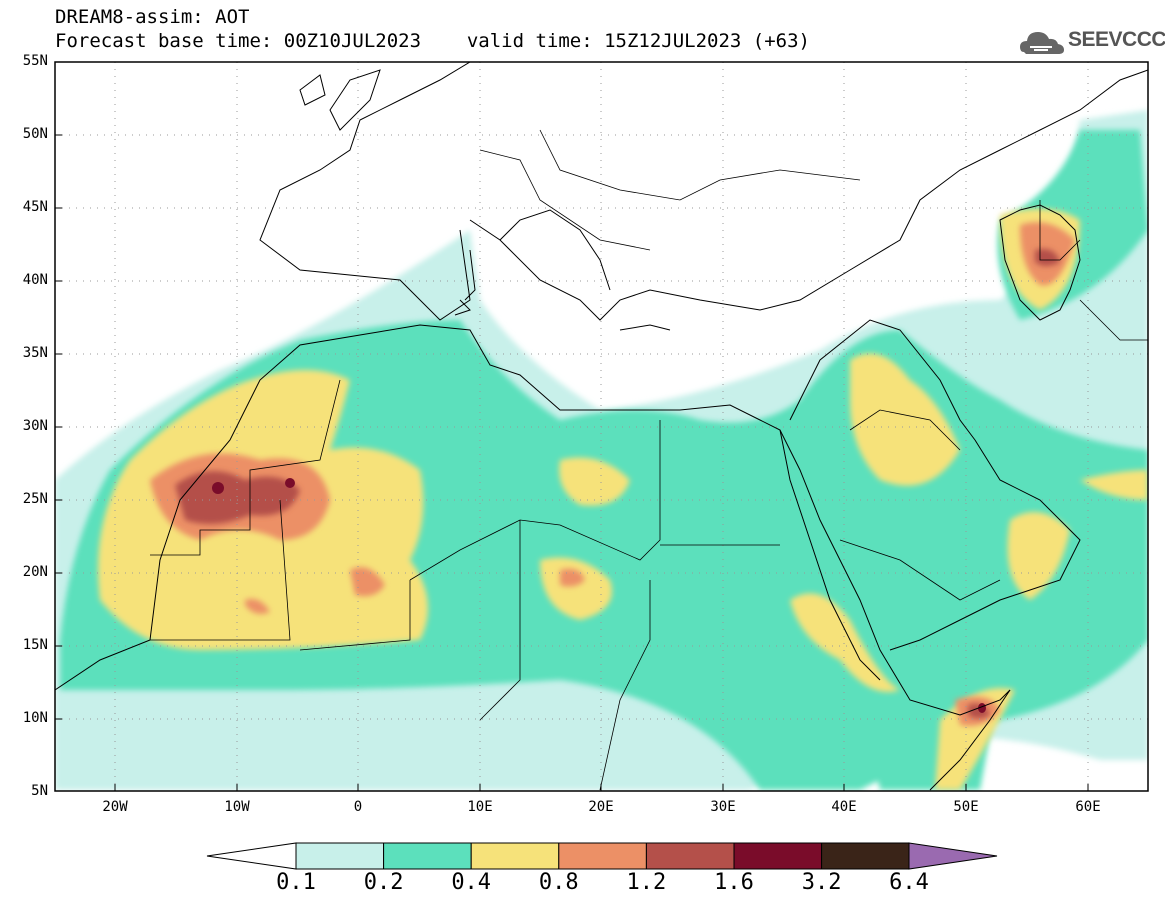 Image resolution: width=1165 pixels, height=905 pixels. Describe the element at coordinates (35, 426) in the screenshot. I see `lat-label: 30N` at that location.